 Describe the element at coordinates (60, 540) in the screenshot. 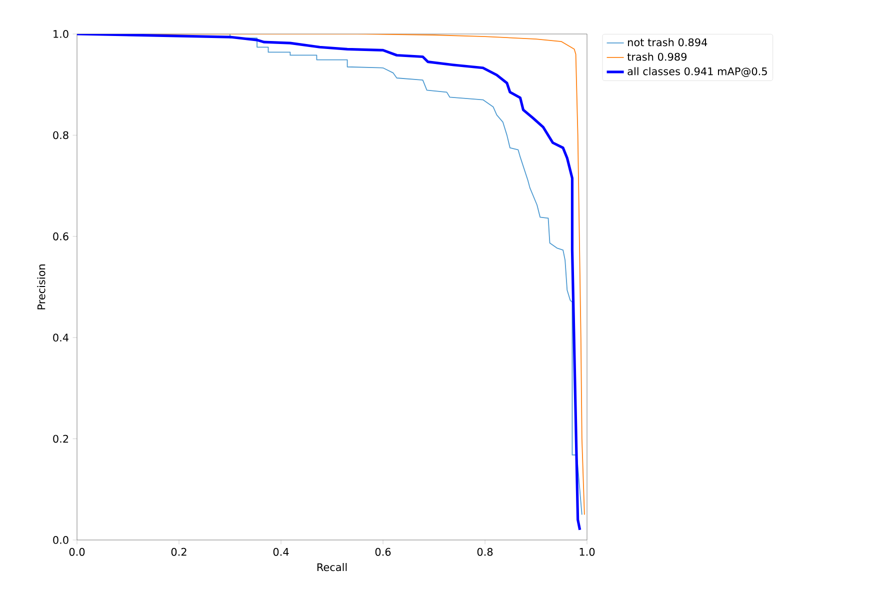

I see `y-tick-label: 0.0` at that location.